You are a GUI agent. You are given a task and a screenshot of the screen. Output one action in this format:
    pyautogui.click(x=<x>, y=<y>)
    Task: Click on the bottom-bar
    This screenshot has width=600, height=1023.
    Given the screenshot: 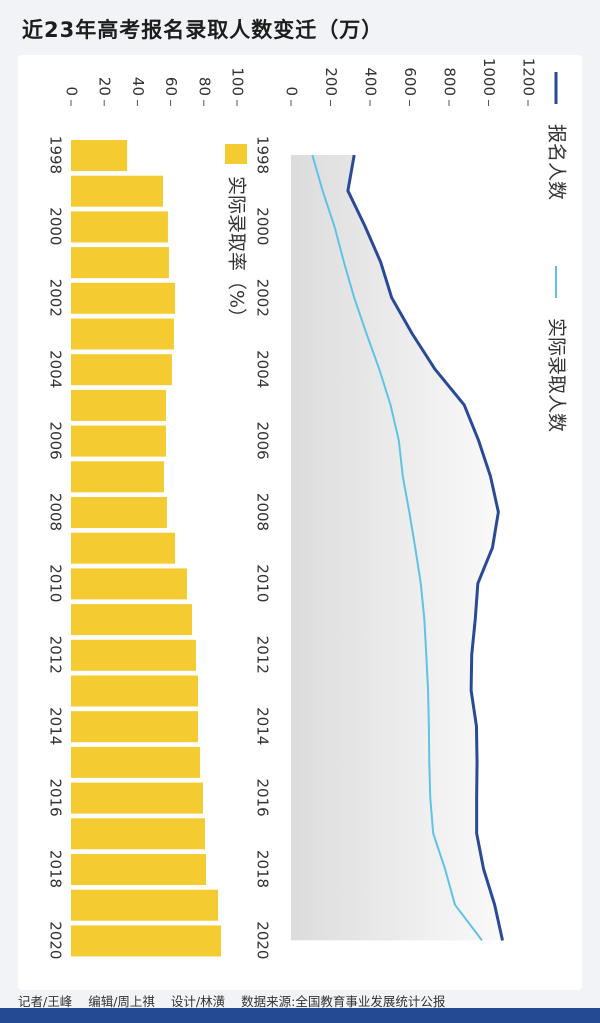 What is the action you would take?
    pyautogui.click(x=300, y=1015)
    